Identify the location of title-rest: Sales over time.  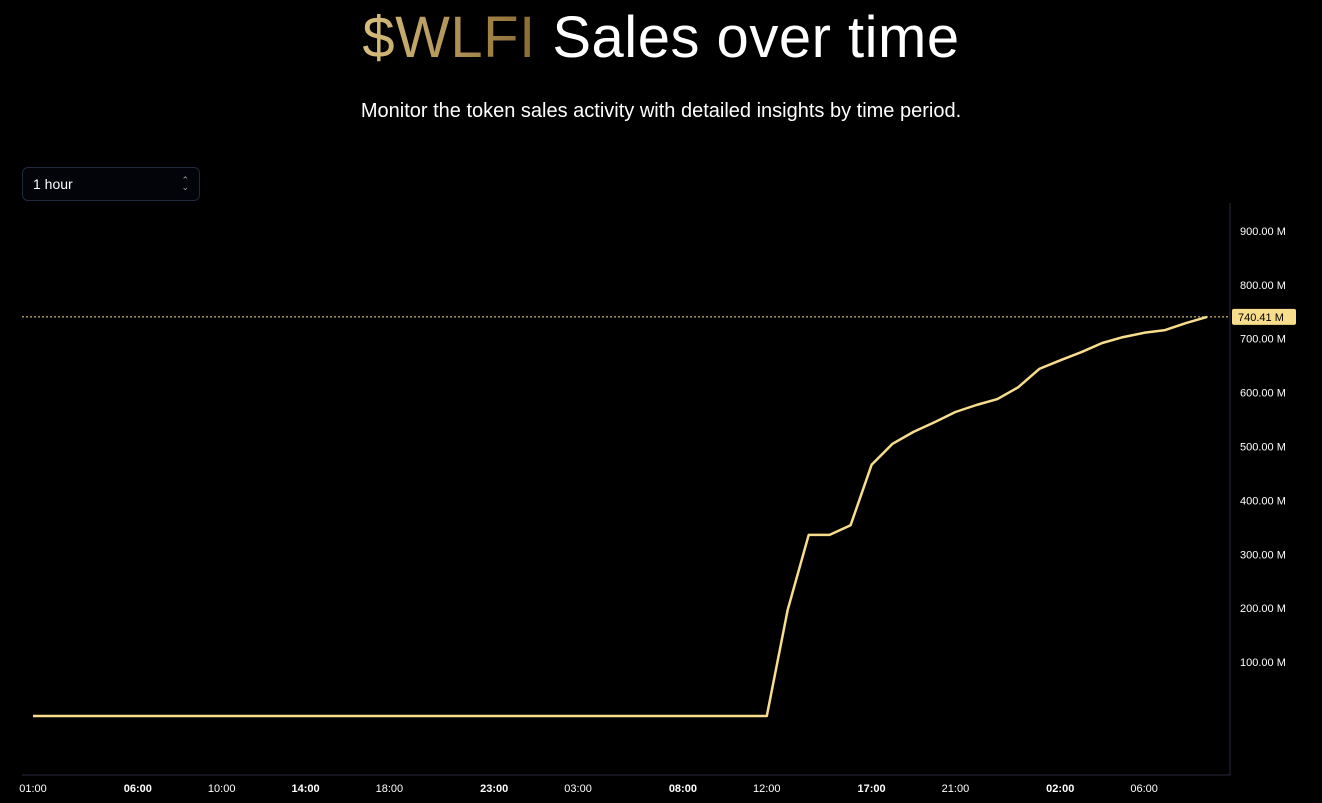
(756, 37).